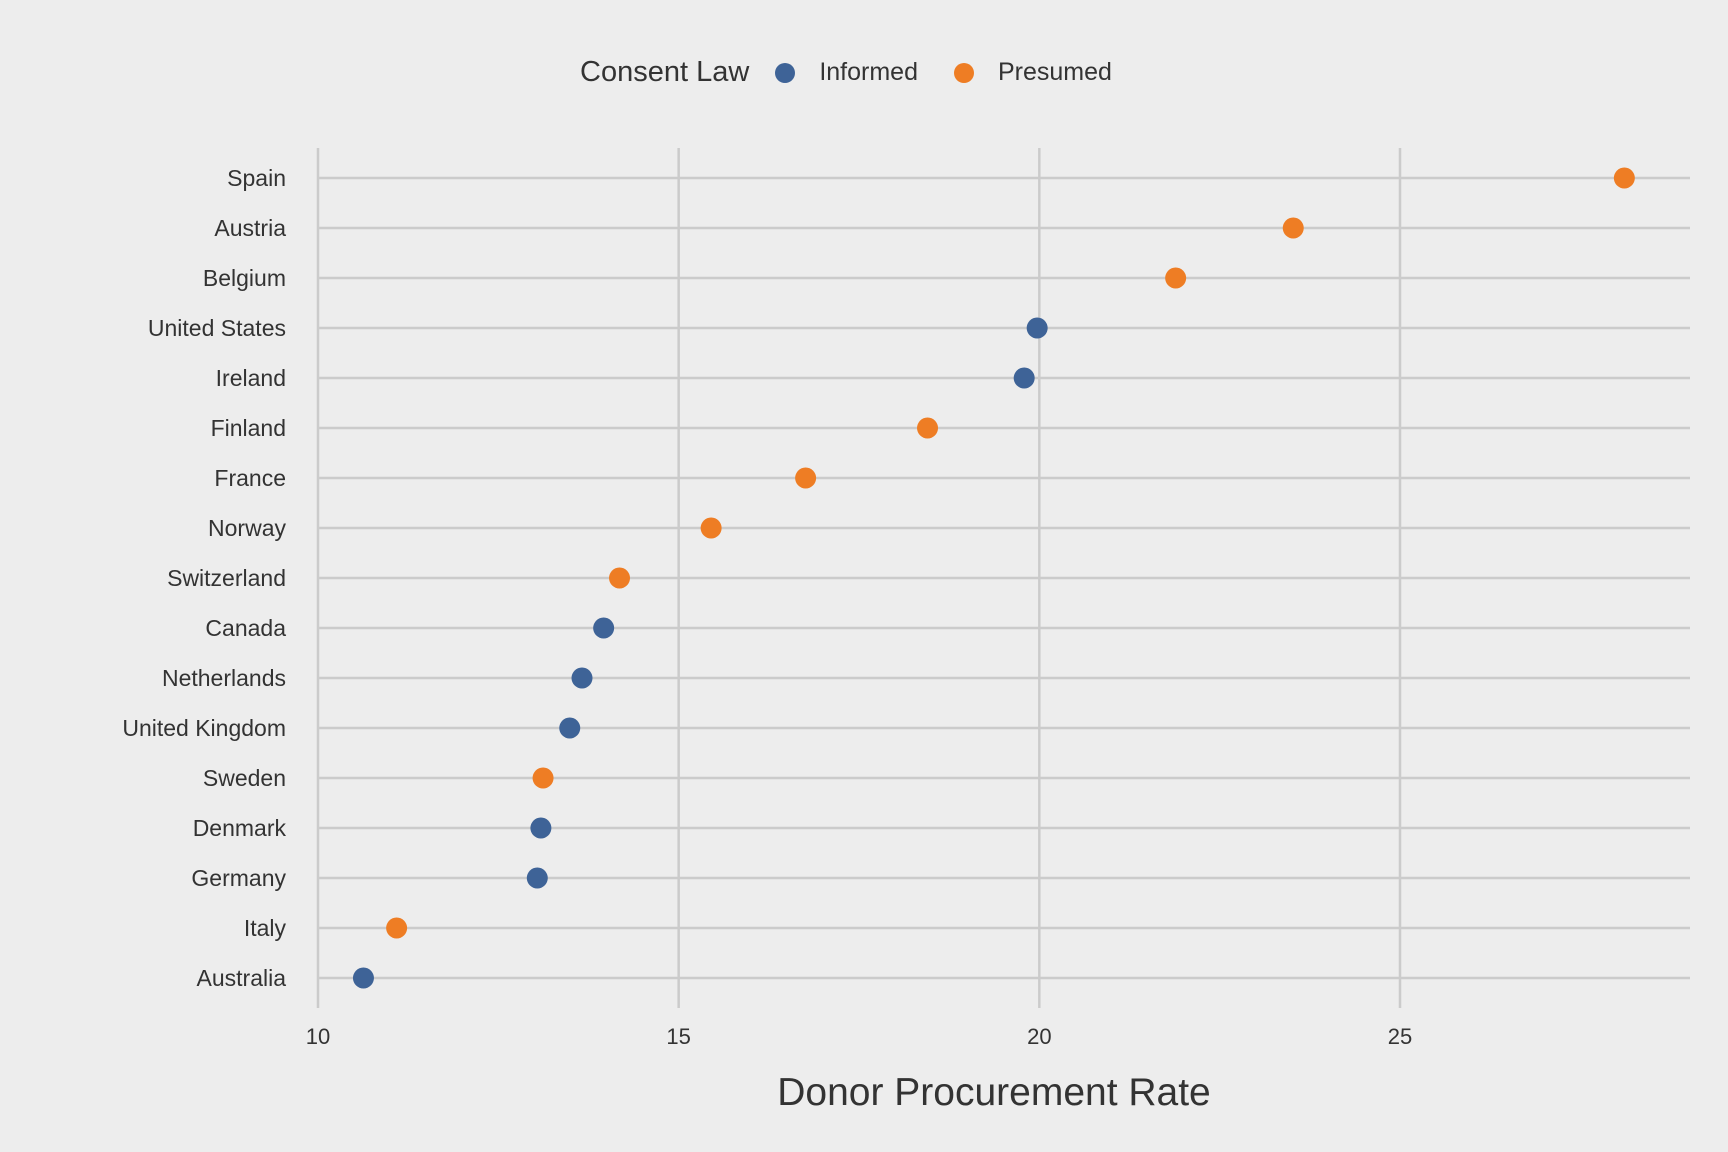  Describe the element at coordinates (363, 978) in the screenshot. I see `point-australia` at that location.